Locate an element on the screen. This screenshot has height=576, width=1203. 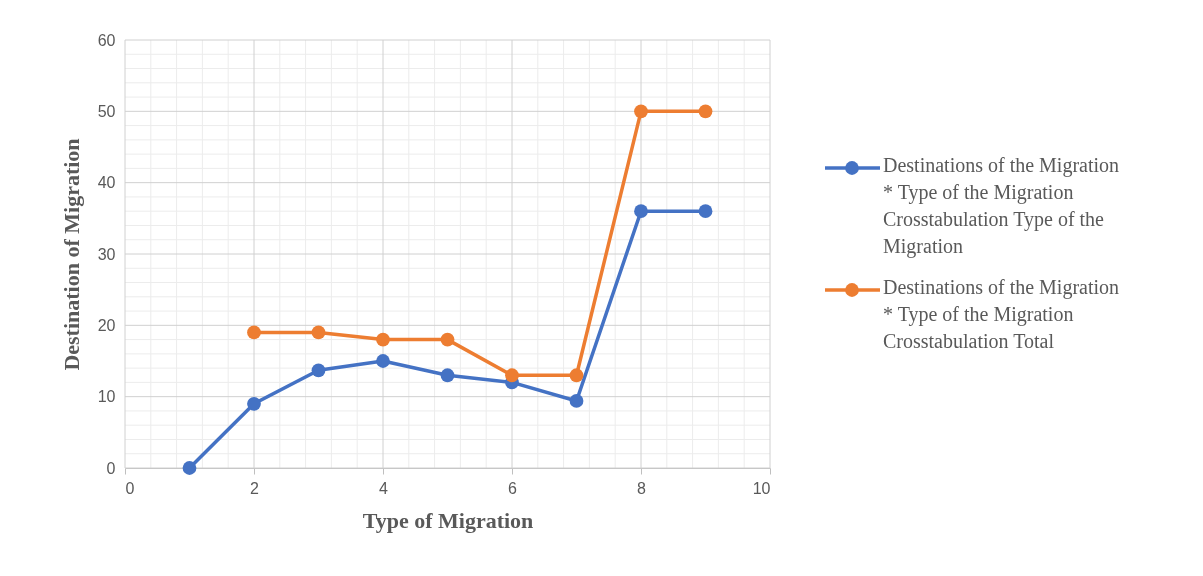
x-axis-title: Type of Migration is located at coordinates (448, 520).